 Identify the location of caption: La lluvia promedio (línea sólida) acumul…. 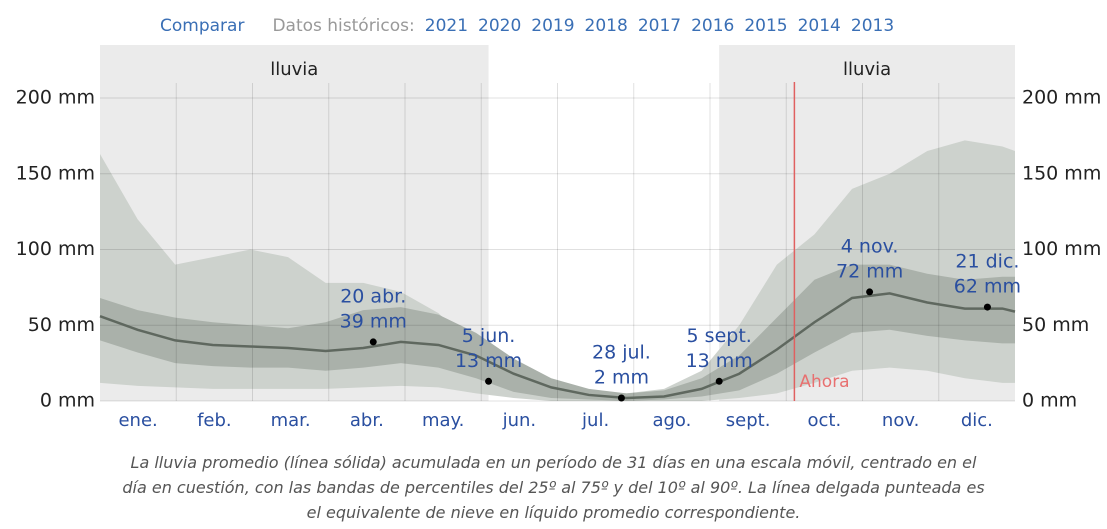
(553, 487).